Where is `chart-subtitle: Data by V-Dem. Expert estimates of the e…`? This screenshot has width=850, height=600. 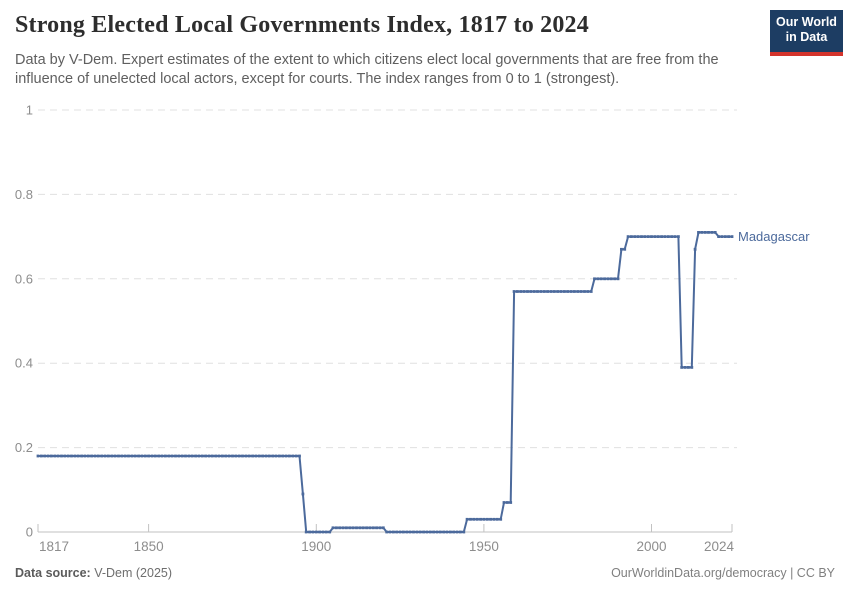 chart-subtitle: Data by V-Dem. Expert estimates of the e… is located at coordinates (367, 69).